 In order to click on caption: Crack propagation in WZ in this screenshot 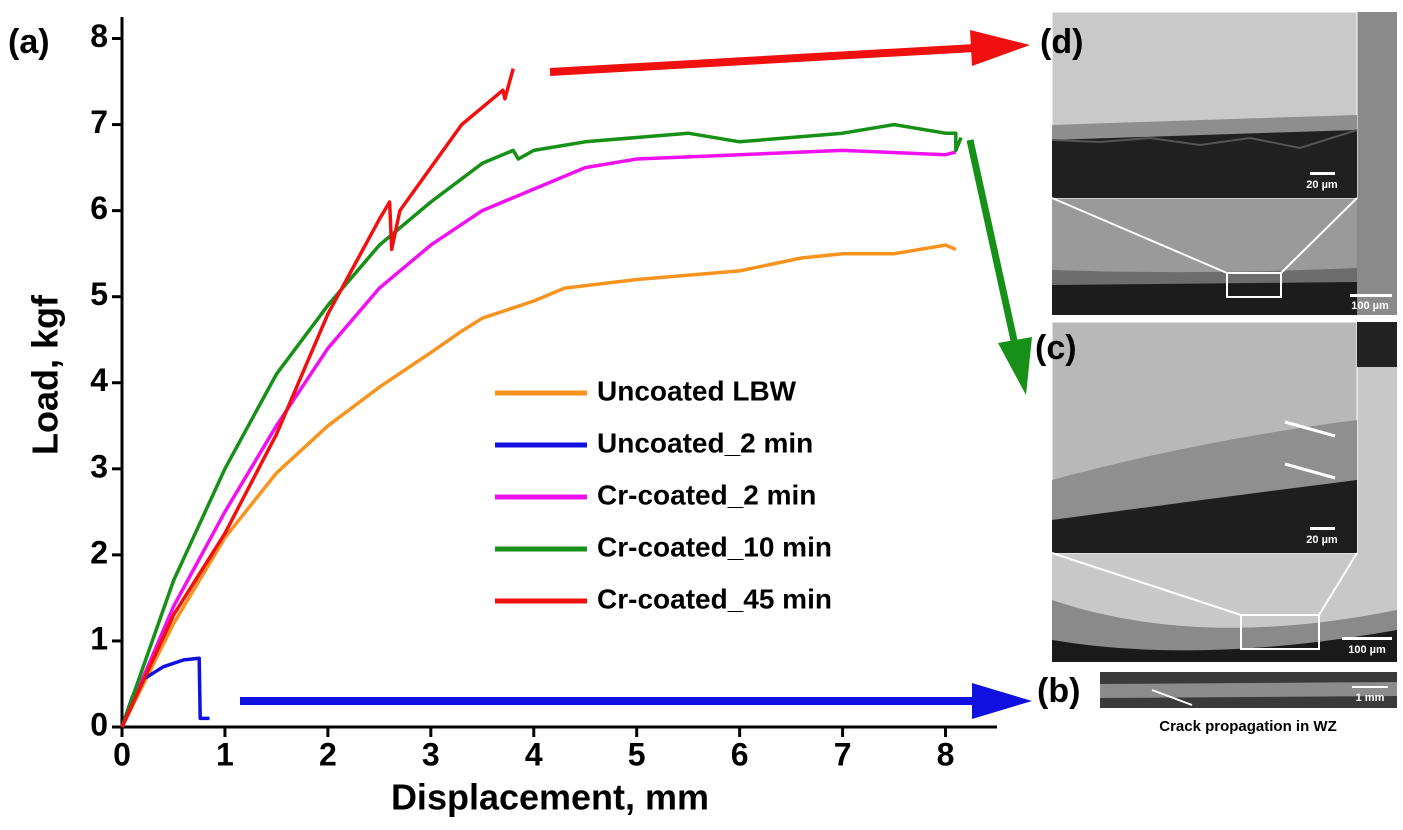, I will do `click(1248, 726)`.